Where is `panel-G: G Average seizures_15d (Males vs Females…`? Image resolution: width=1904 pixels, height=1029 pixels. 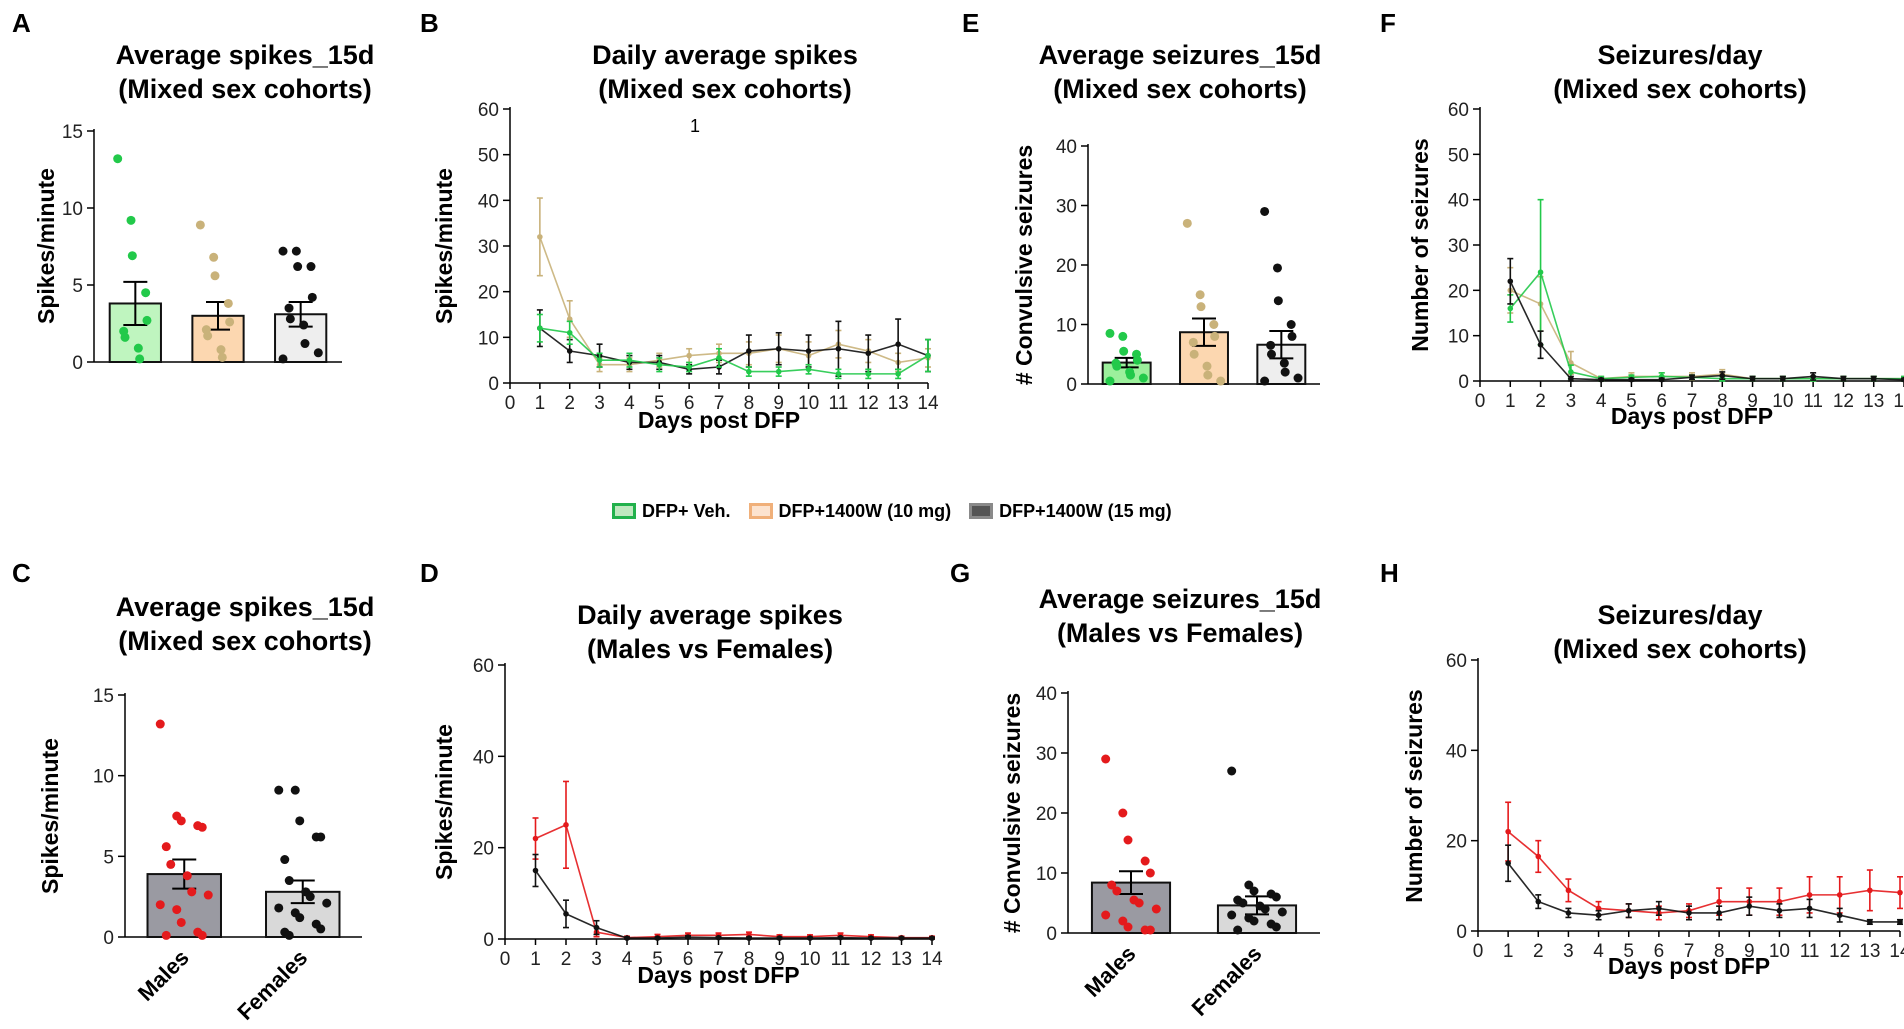 panel-G: G Average seizures_15d (Males vs Females… is located at coordinates (1165, 789).